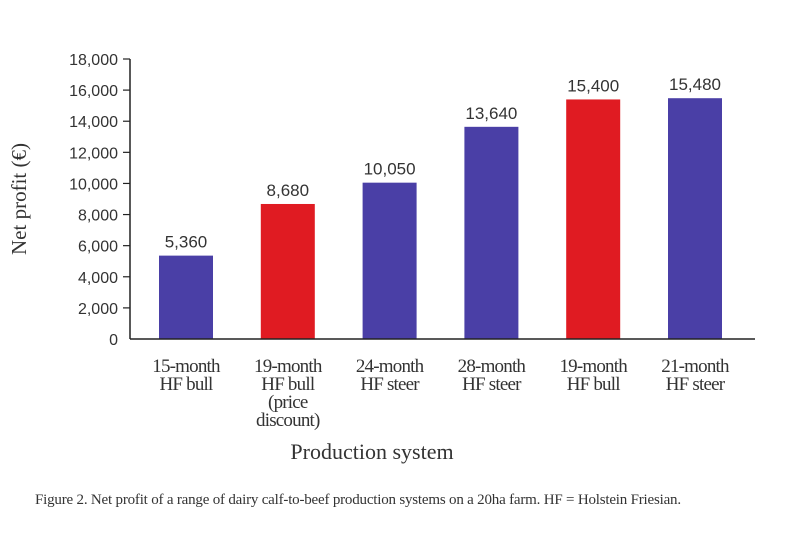 The height and width of the screenshot is (547, 790). What do you see at coordinates (186, 366) in the screenshot?
I see `category-label: 15-month` at bounding box center [186, 366].